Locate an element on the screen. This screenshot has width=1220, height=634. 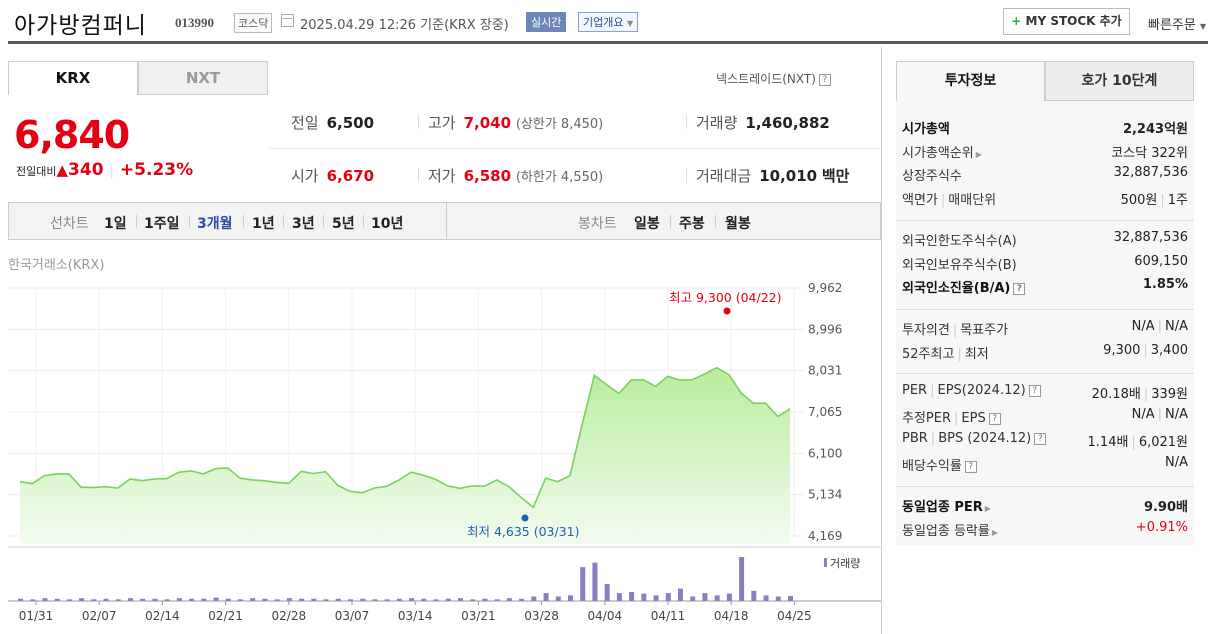
tab-nxt: NXT is located at coordinates (203, 78).